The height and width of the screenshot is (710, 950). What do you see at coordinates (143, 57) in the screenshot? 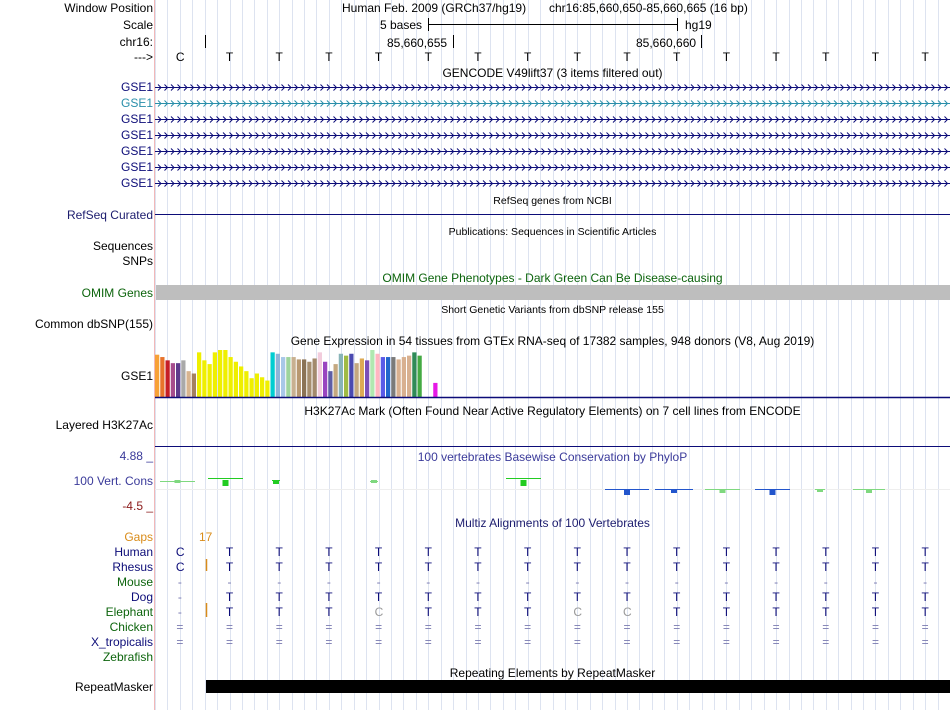
I see `strand-label: --->` at bounding box center [143, 57].